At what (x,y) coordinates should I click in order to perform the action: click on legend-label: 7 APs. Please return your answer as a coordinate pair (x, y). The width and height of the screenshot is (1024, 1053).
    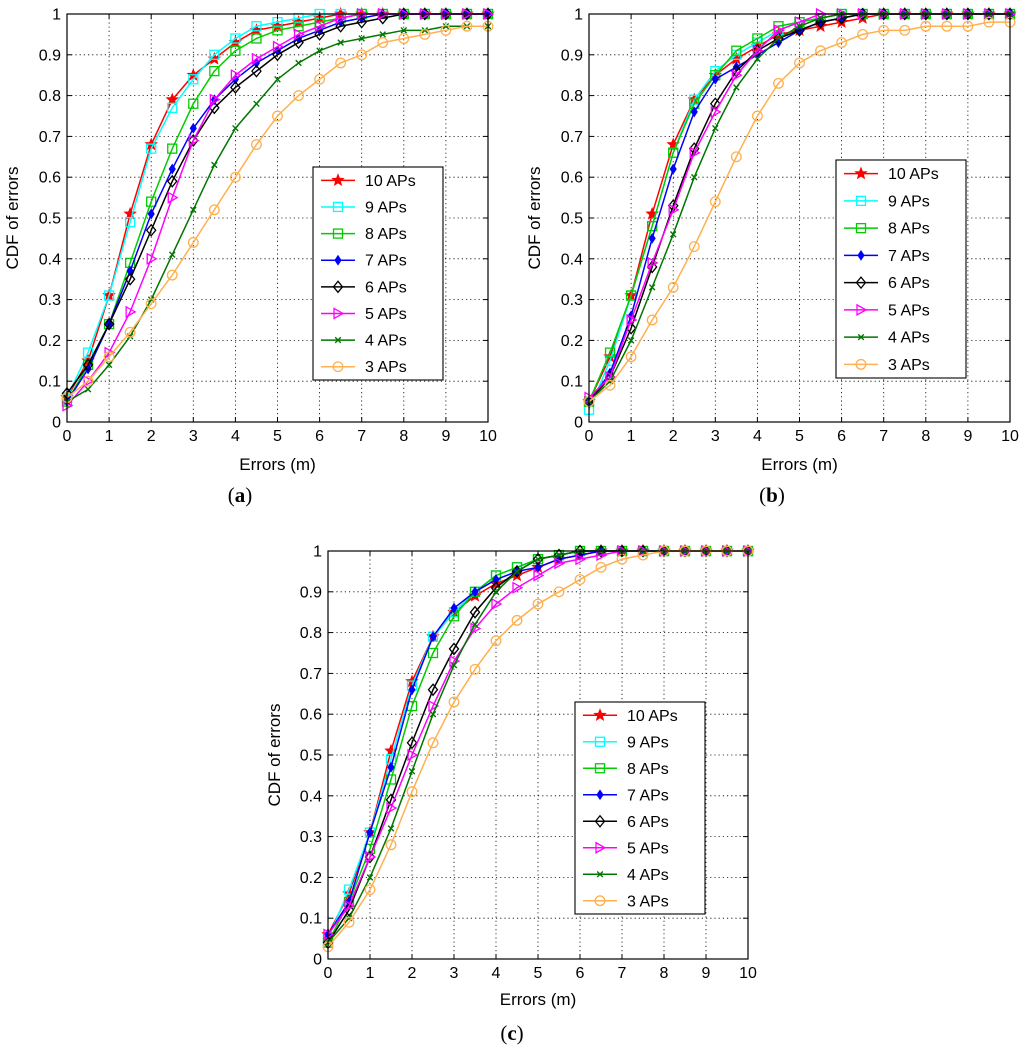
    Looking at the image, I should click on (648, 795).